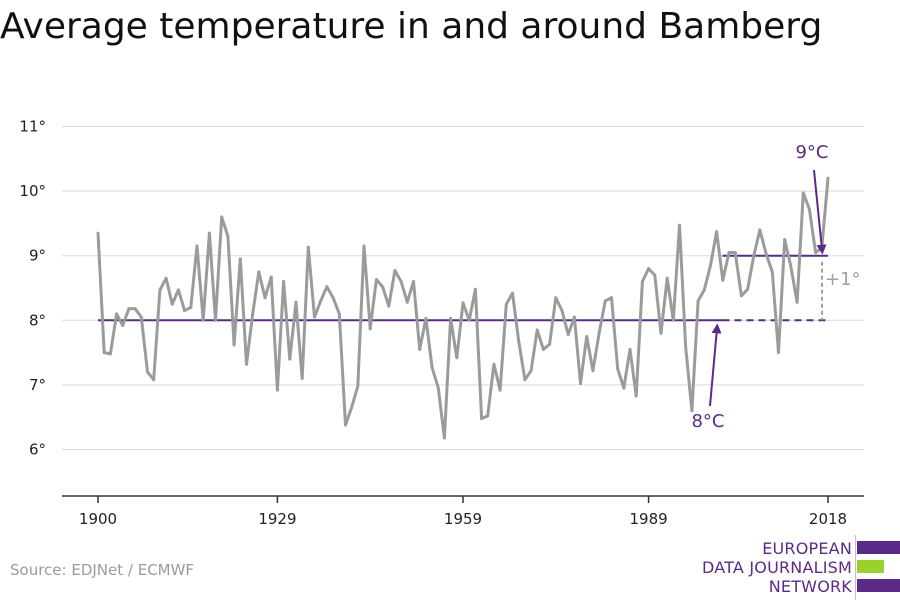 Image resolution: width=900 pixels, height=600 pixels. I want to click on y-tick-label: 8°, so click(37, 320).